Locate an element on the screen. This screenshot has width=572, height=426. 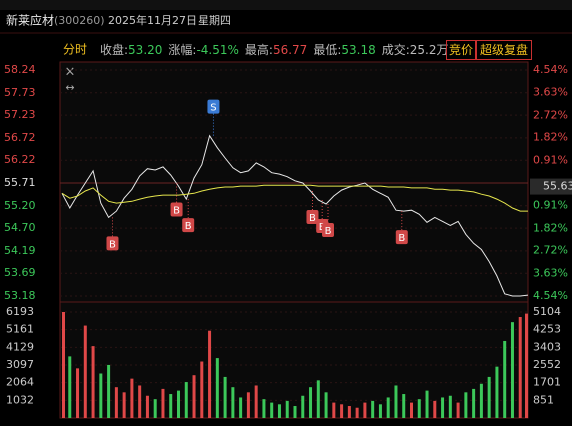
vol-y2-tick-label: 3403 is located at coordinates (547, 346).